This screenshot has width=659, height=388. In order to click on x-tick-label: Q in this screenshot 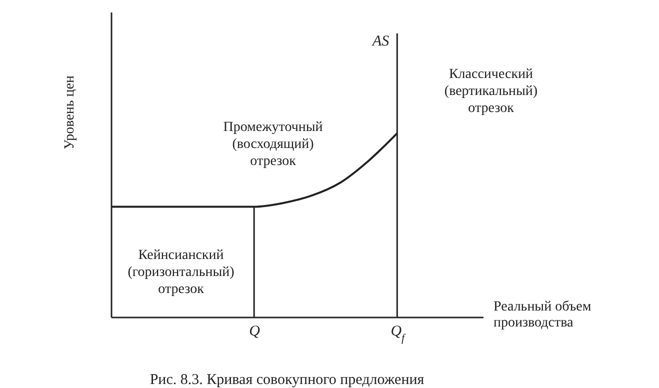, I will do `click(254, 332)`.